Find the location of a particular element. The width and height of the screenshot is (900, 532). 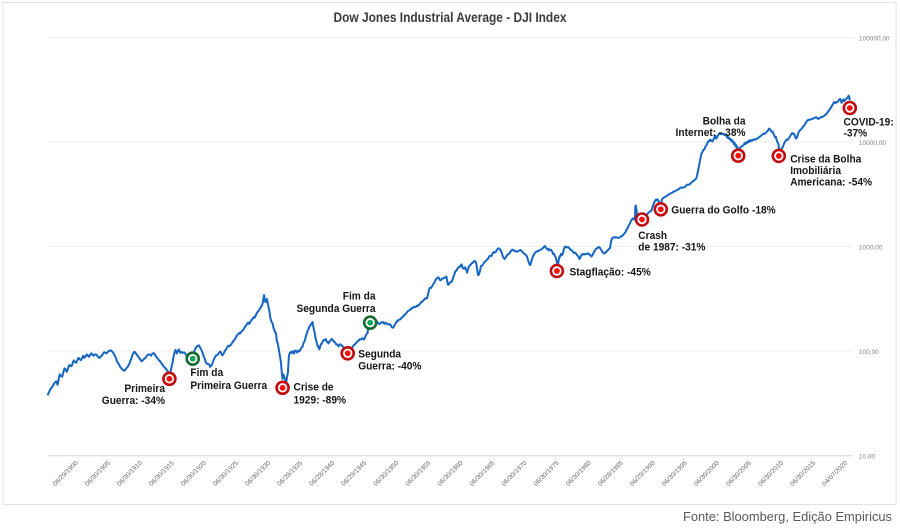

svg-text: Guerra do Golfo -18% is located at coordinates (723, 210).